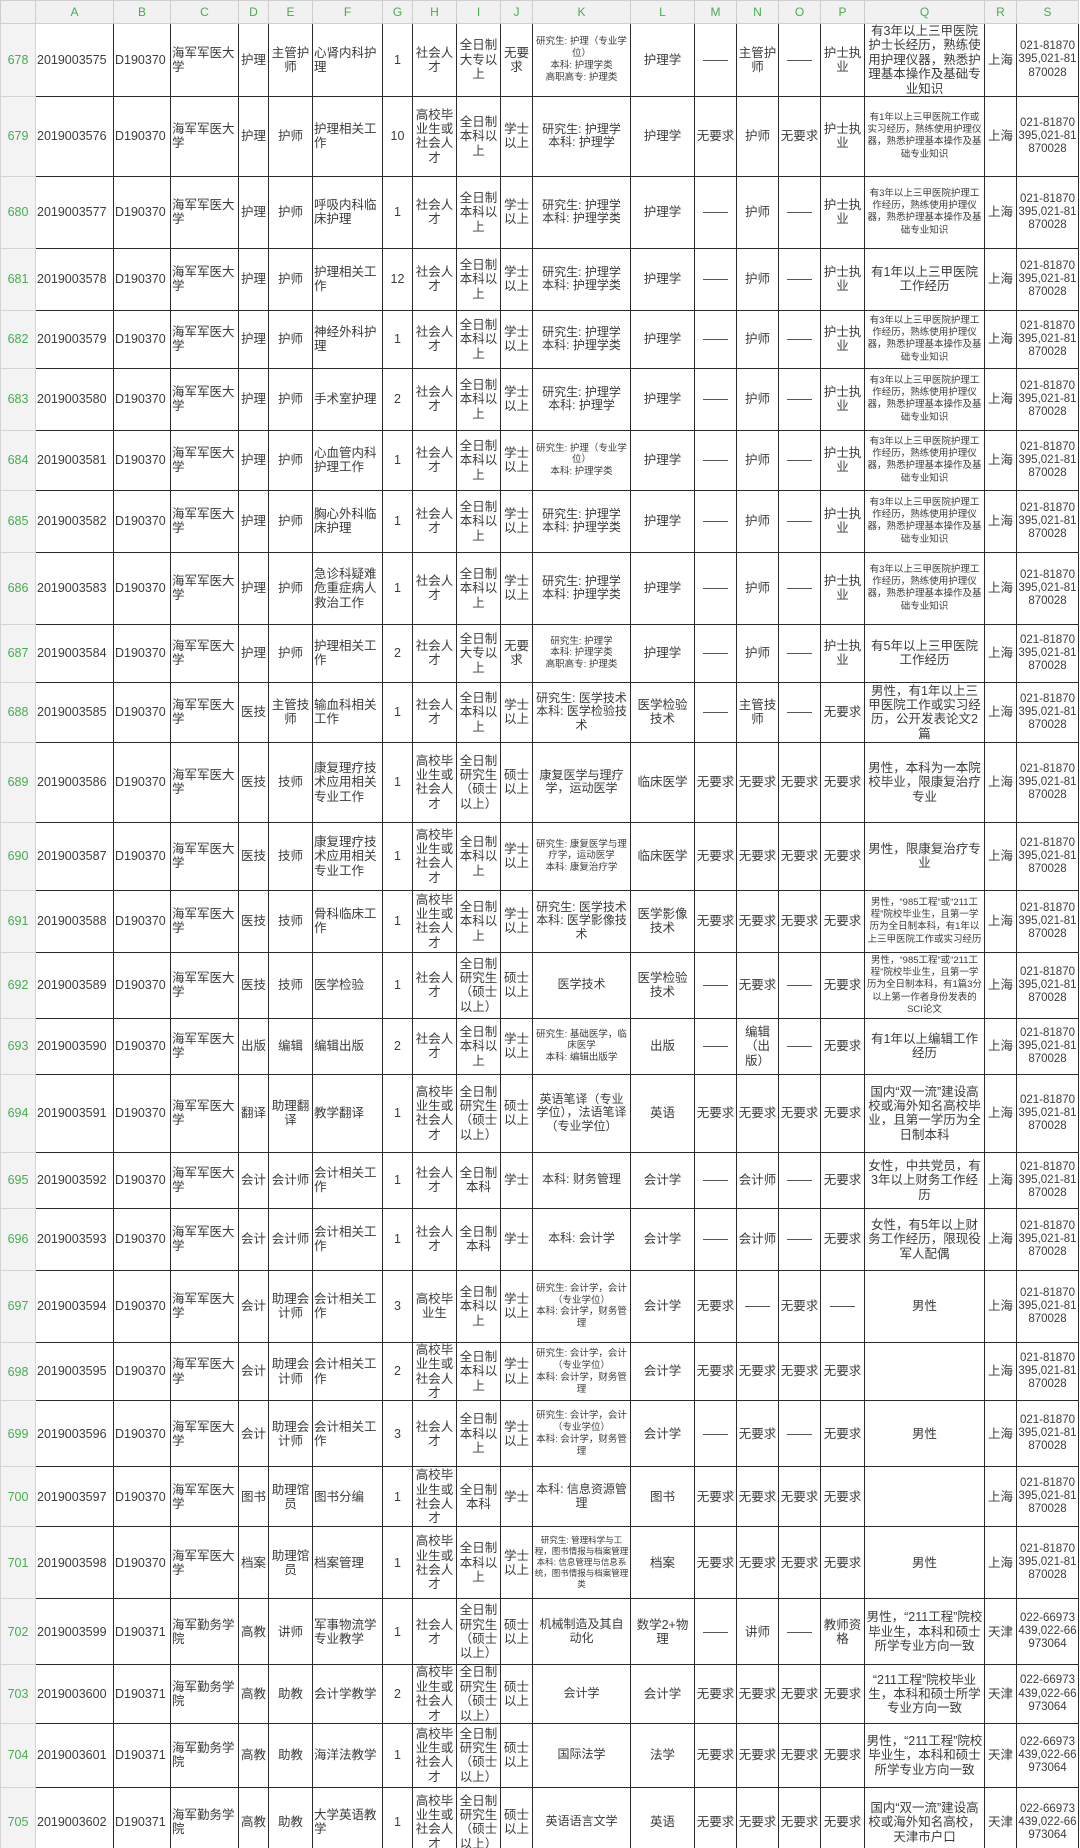 The image size is (1080, 1848). Describe the element at coordinates (142, 1563) in the screenshot. I see `cell-B701: D190370` at that location.